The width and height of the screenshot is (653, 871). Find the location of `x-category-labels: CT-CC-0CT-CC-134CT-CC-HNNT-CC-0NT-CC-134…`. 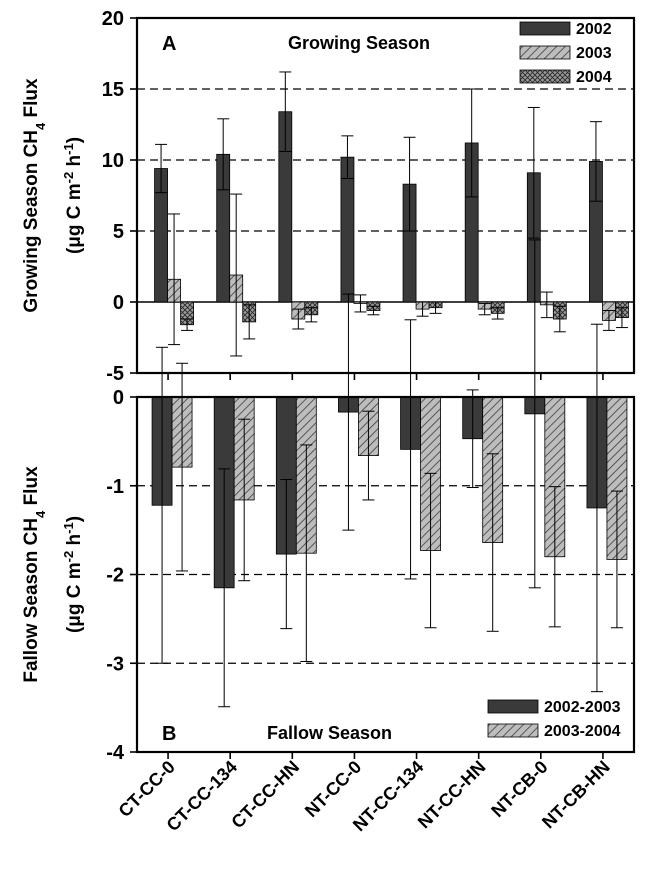

x-category-labels: CT-CC-0CT-CC-134CT-CC-HNNT-CC-0NT-CC-134… is located at coordinates (364, 796).